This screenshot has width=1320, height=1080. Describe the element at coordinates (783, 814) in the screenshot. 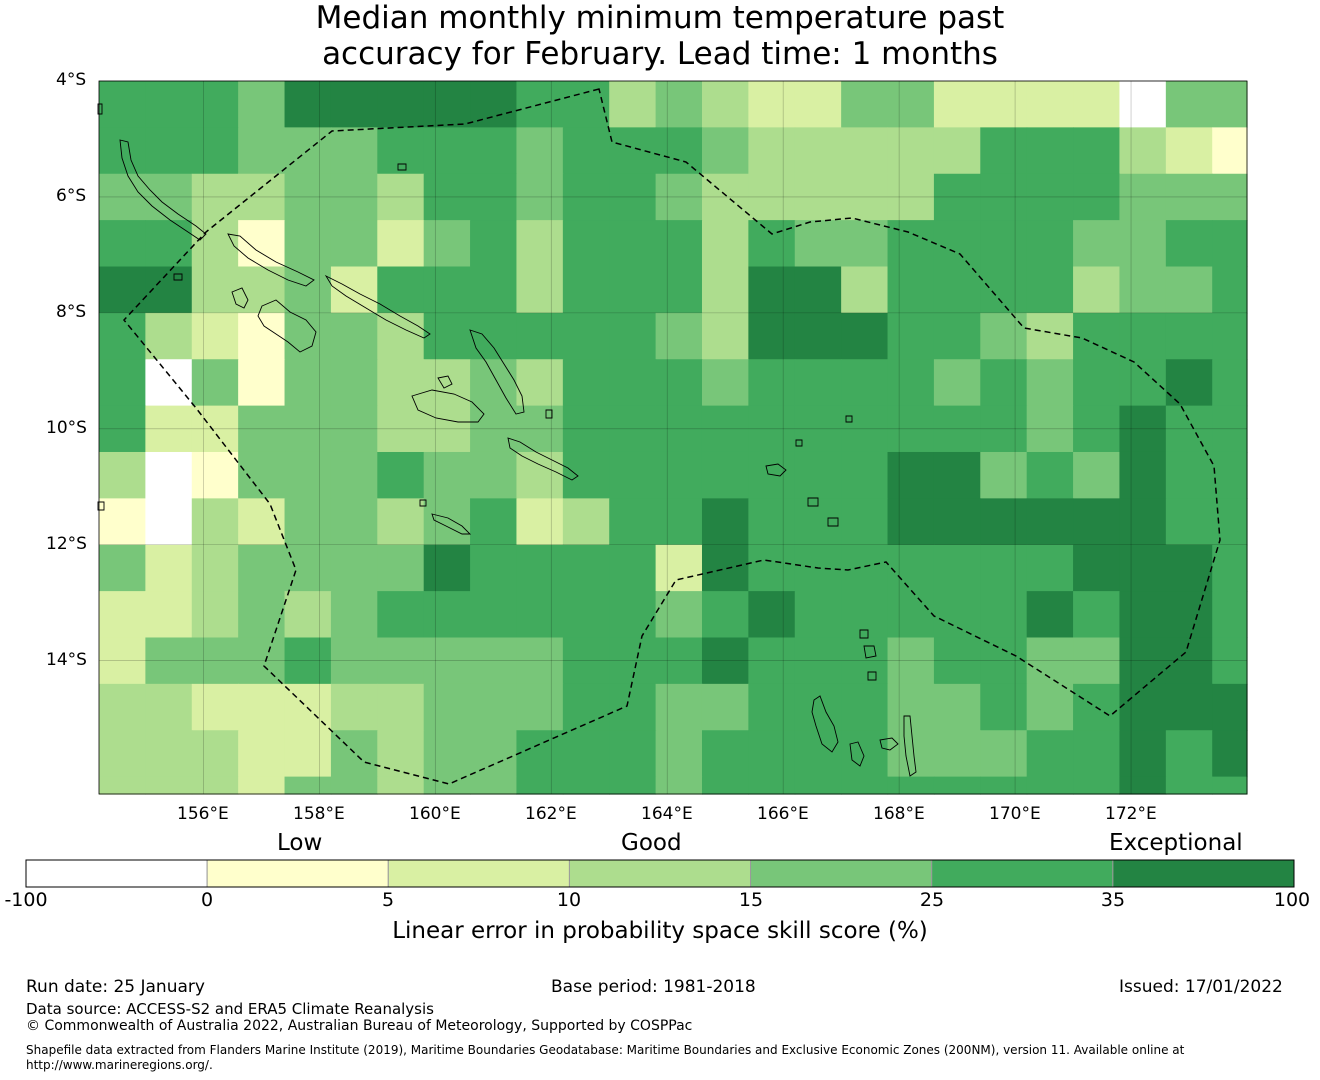

I see `lon-label: 166°E` at that location.